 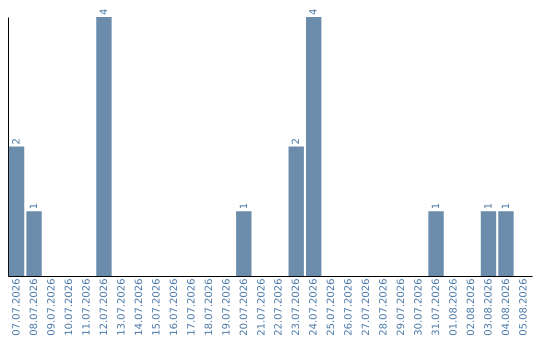 What do you see at coordinates (174, 307) in the screenshot?
I see `x-tick-label: 16.07.2026` at bounding box center [174, 307].